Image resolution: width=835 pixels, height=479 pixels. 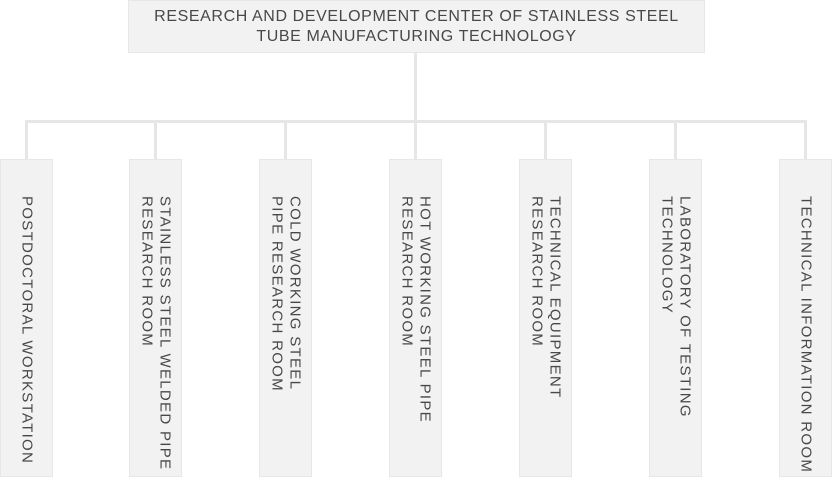 What do you see at coordinates (806, 335) in the screenshot?
I see `dept-label: TECHNICAL INFORMATION ROOM` at bounding box center [806, 335].